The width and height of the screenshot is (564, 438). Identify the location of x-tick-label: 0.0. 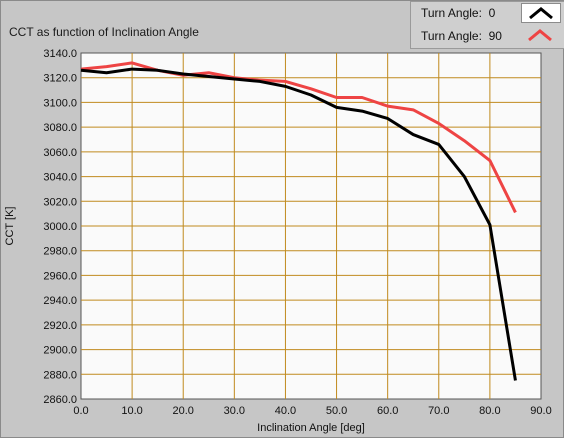
(80, 411).